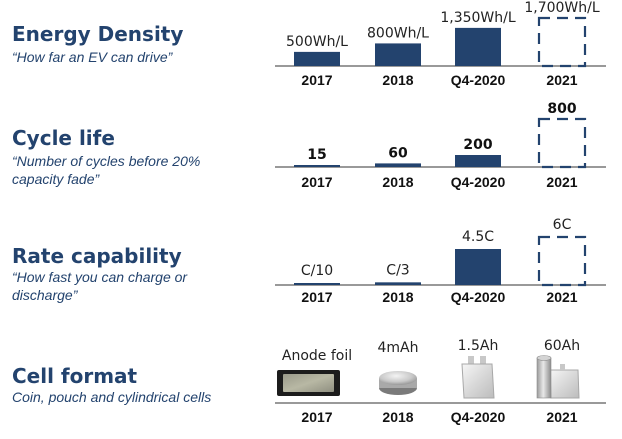 The image size is (622, 439). I want to click on data-label: C/3, so click(397, 270).